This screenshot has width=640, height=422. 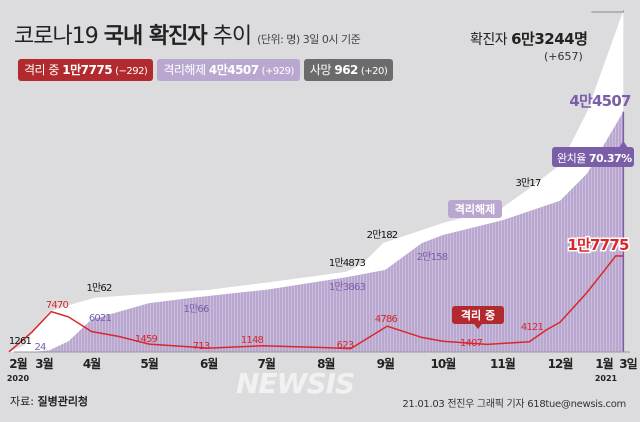 I want to click on source-label: 자료:, so click(x=22, y=401).